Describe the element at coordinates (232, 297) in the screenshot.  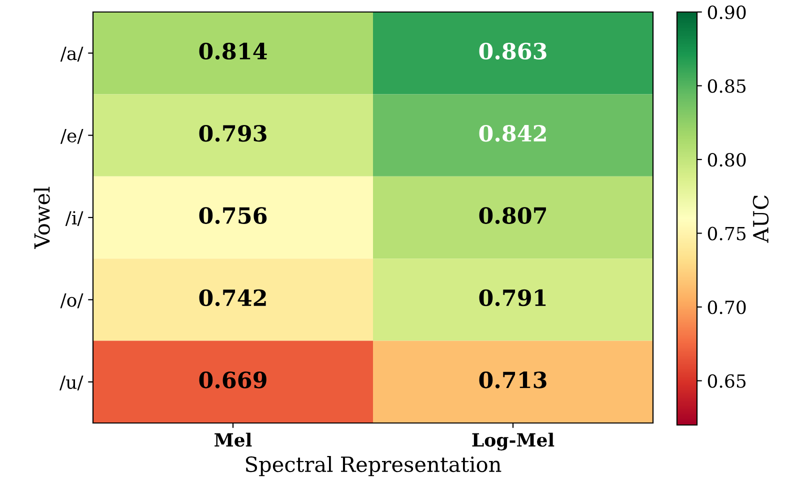
I see `data-label: 0.742` at that location.